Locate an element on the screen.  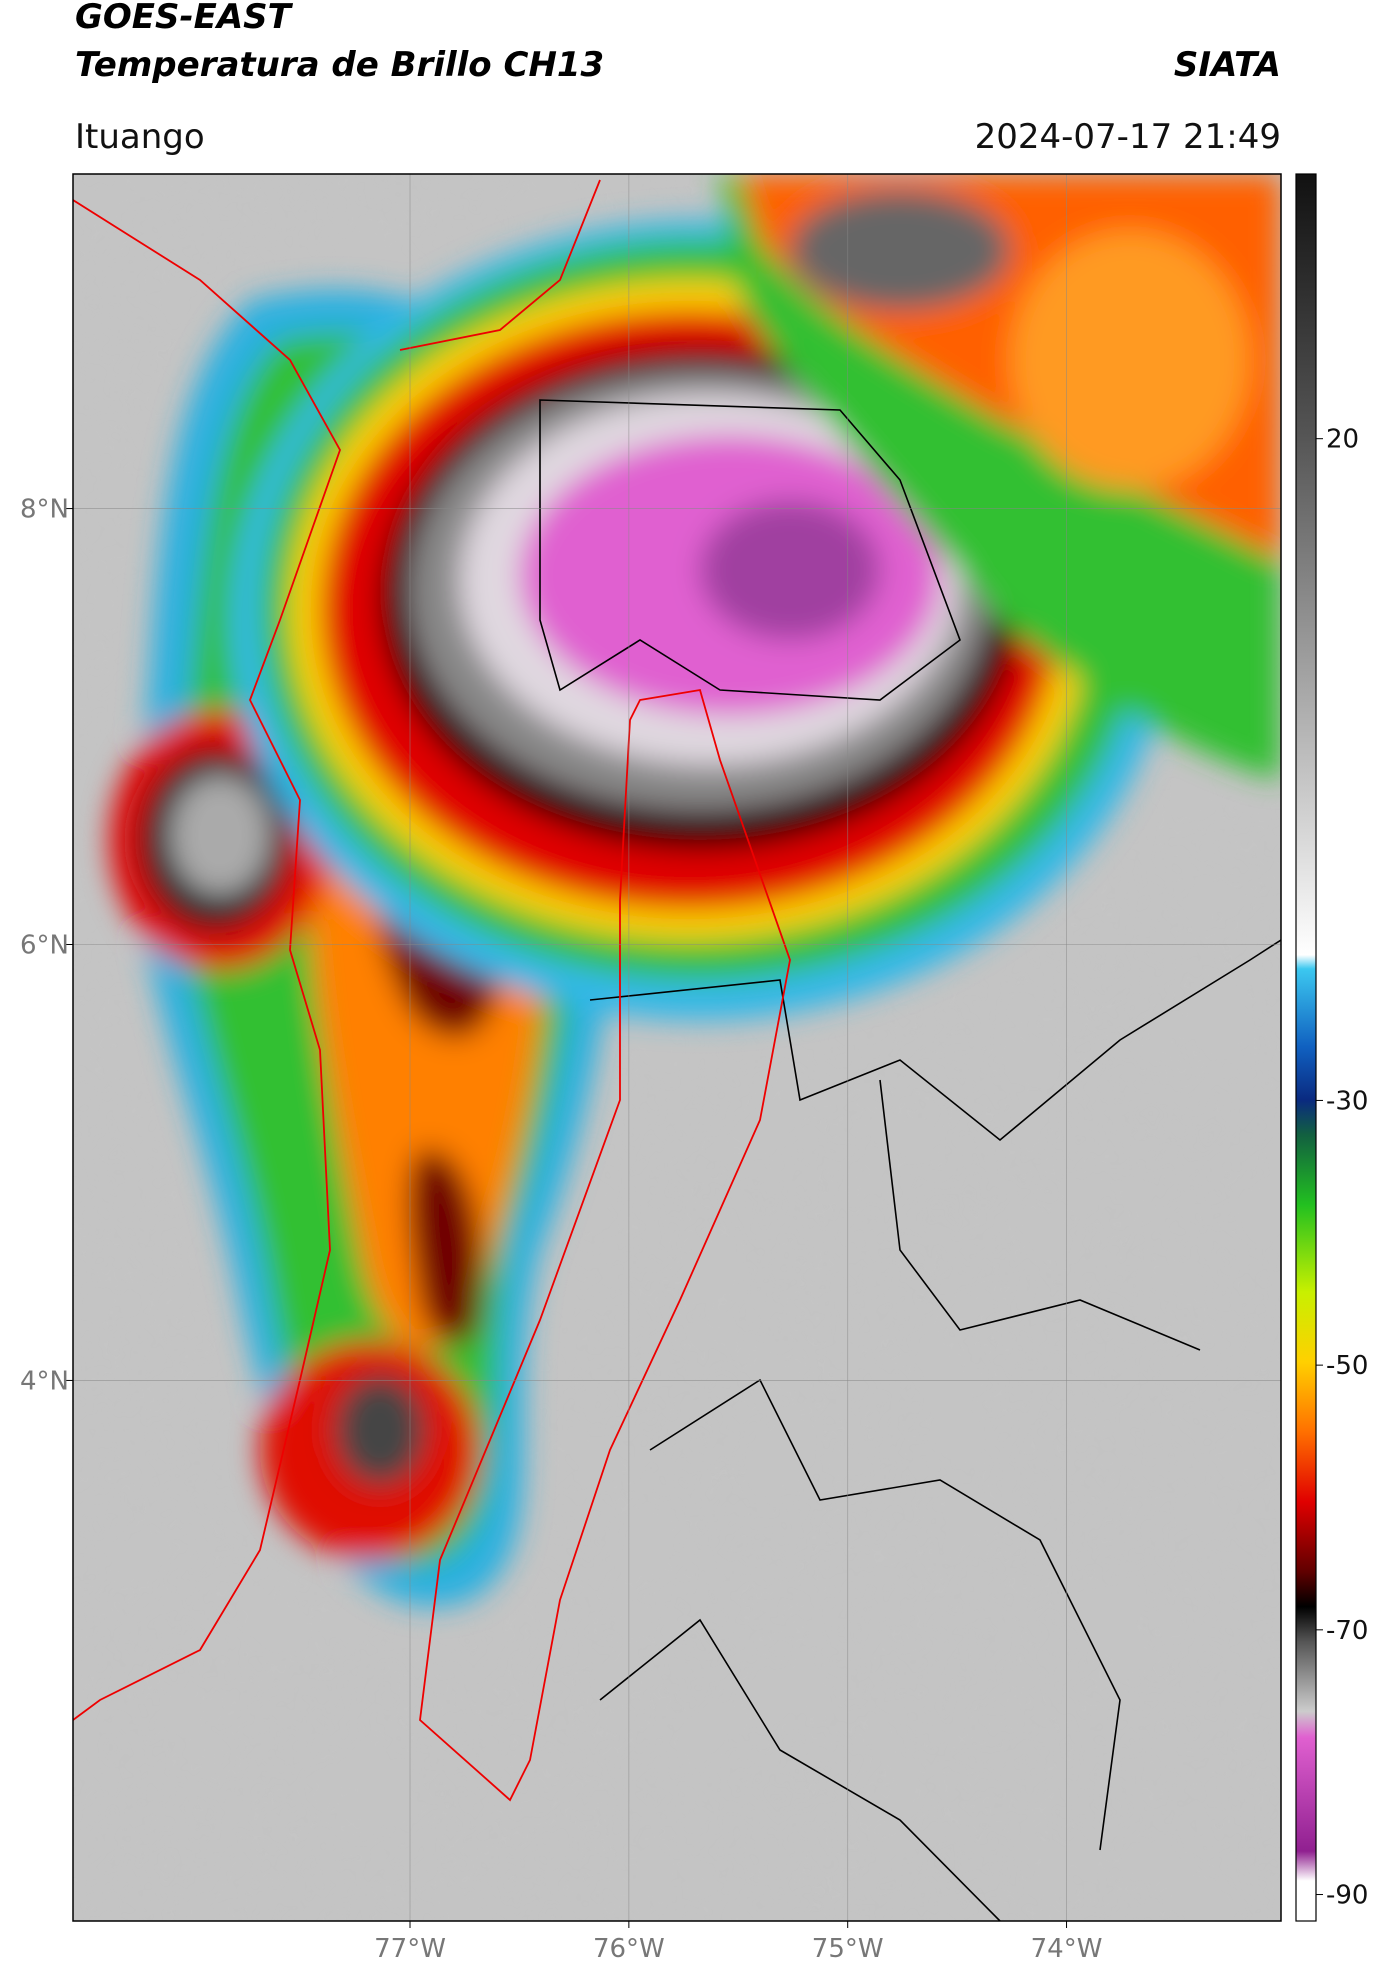
x-tick-label: 77°W is located at coordinates (410, 1949).